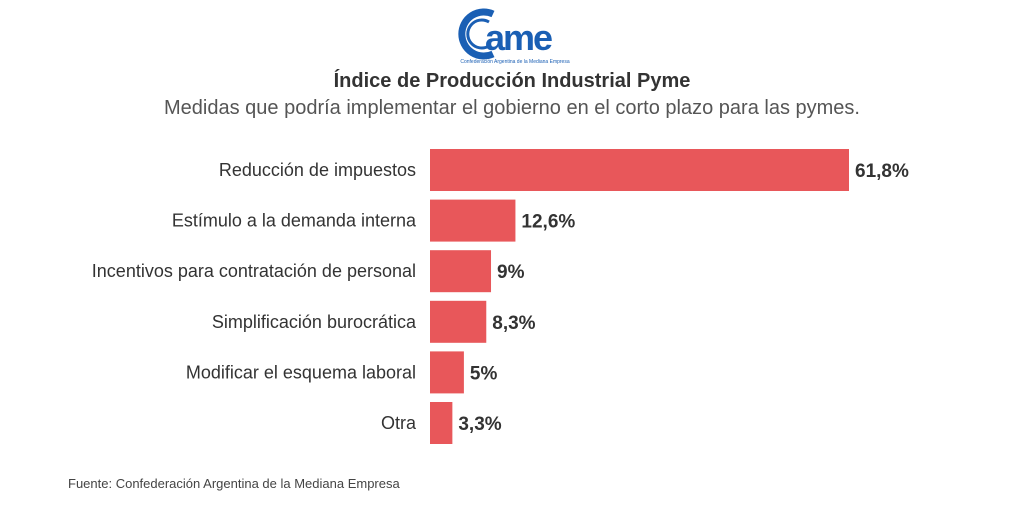 This screenshot has width=1024, height=512. What do you see at coordinates (512, 81) in the screenshot?
I see `chart-title: Índice de Producción Industrial Pyme` at bounding box center [512, 81].